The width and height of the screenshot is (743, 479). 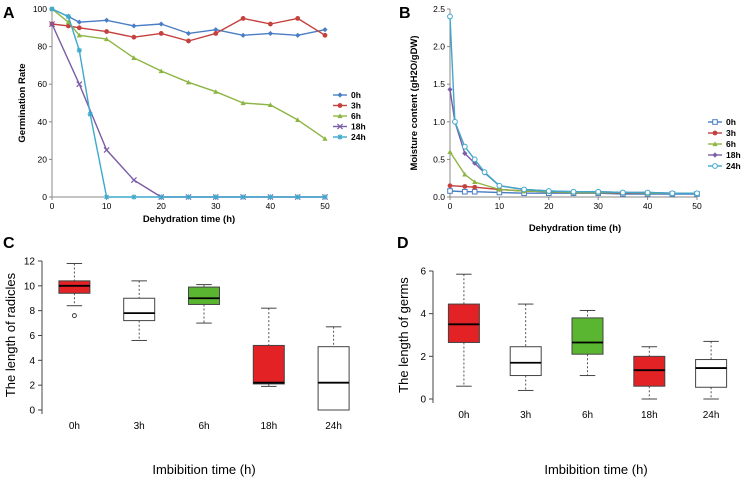 What do you see at coordinates (439, 197) in the screenshot?
I see `y-tick-label: 0.0` at bounding box center [439, 197].